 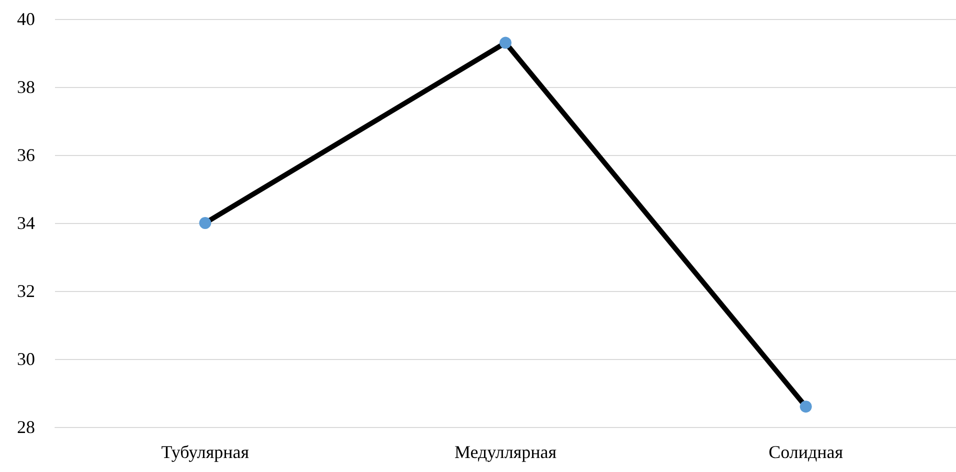 I want to click on y-tick-label: 38, so click(x=26, y=87).